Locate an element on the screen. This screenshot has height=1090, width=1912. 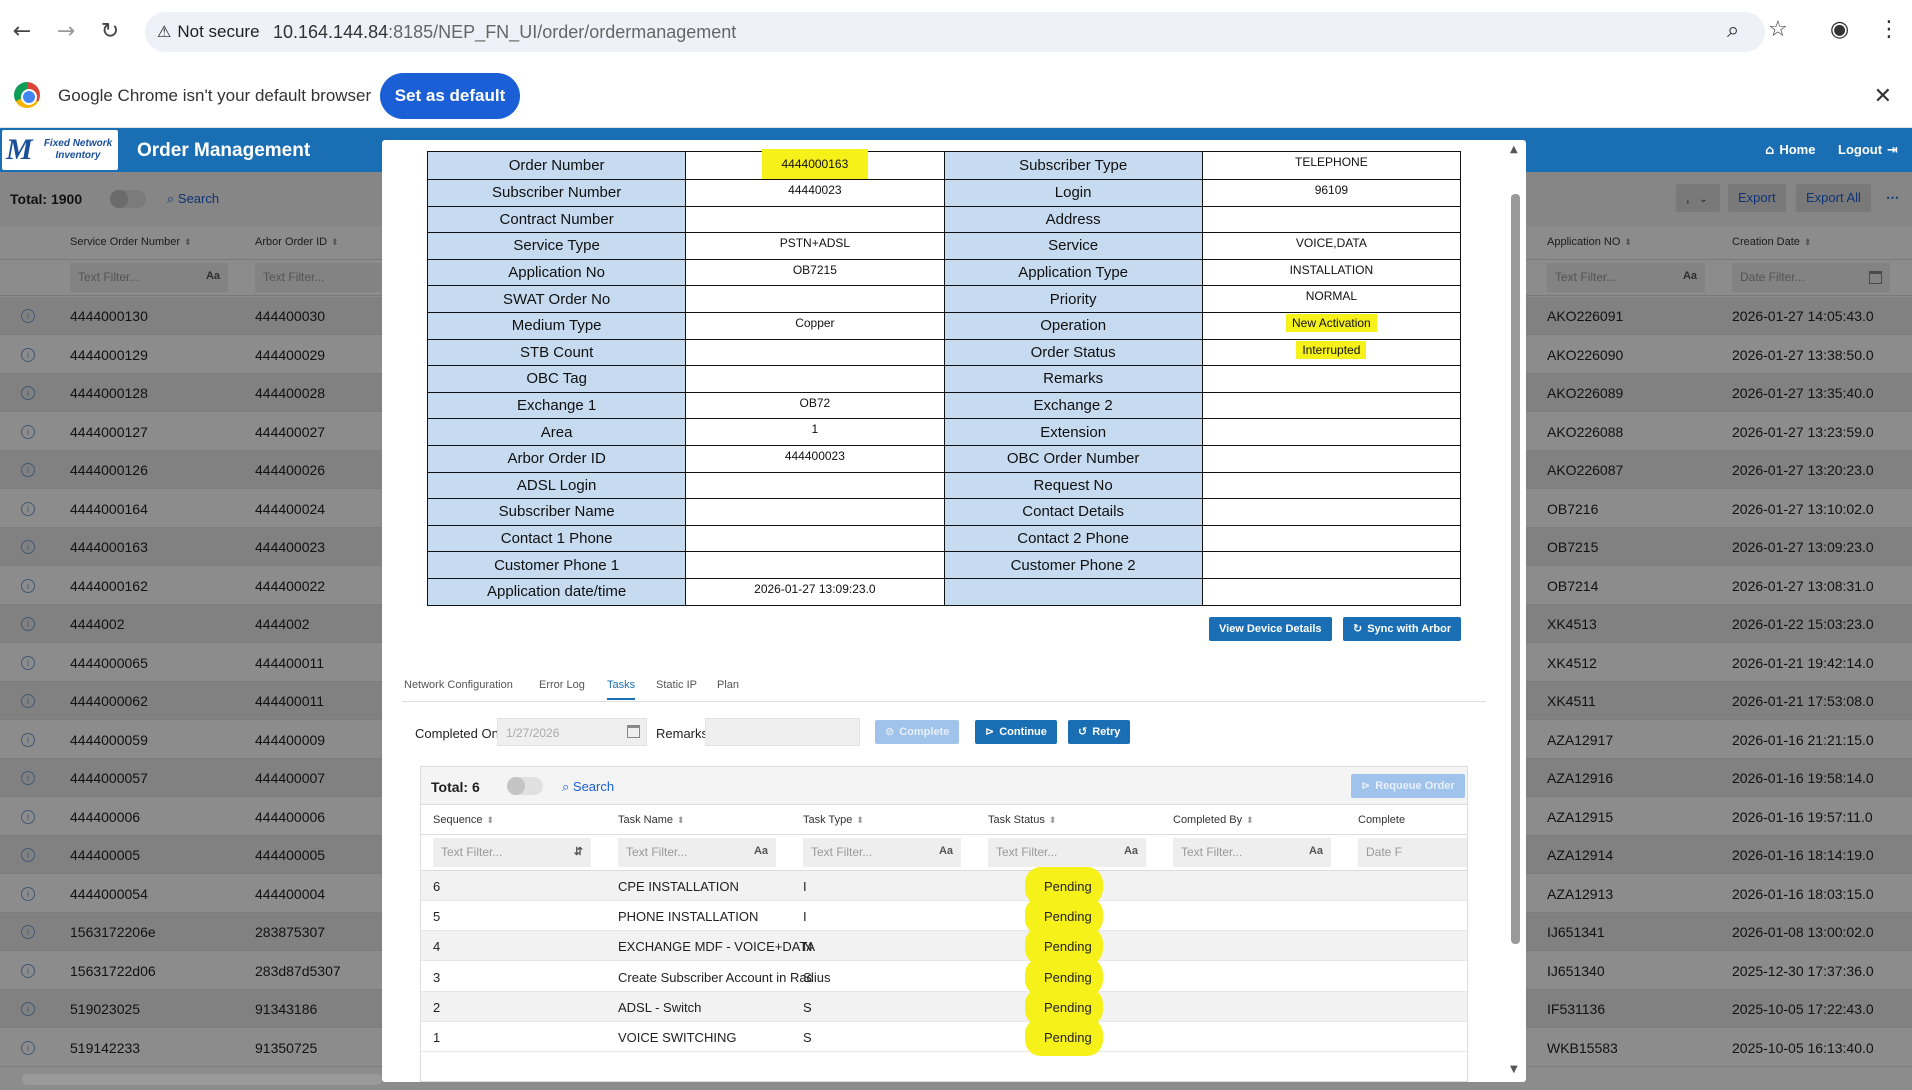
date-filter-input: Date F is located at coordinates (1412, 852).